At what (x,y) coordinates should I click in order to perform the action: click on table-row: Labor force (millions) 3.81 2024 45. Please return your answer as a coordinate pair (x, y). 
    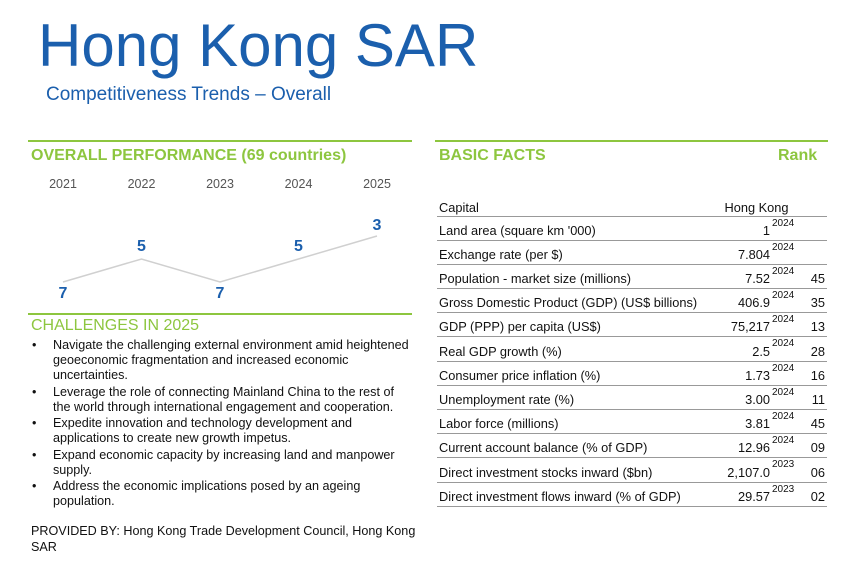
    Looking at the image, I should click on (632, 422).